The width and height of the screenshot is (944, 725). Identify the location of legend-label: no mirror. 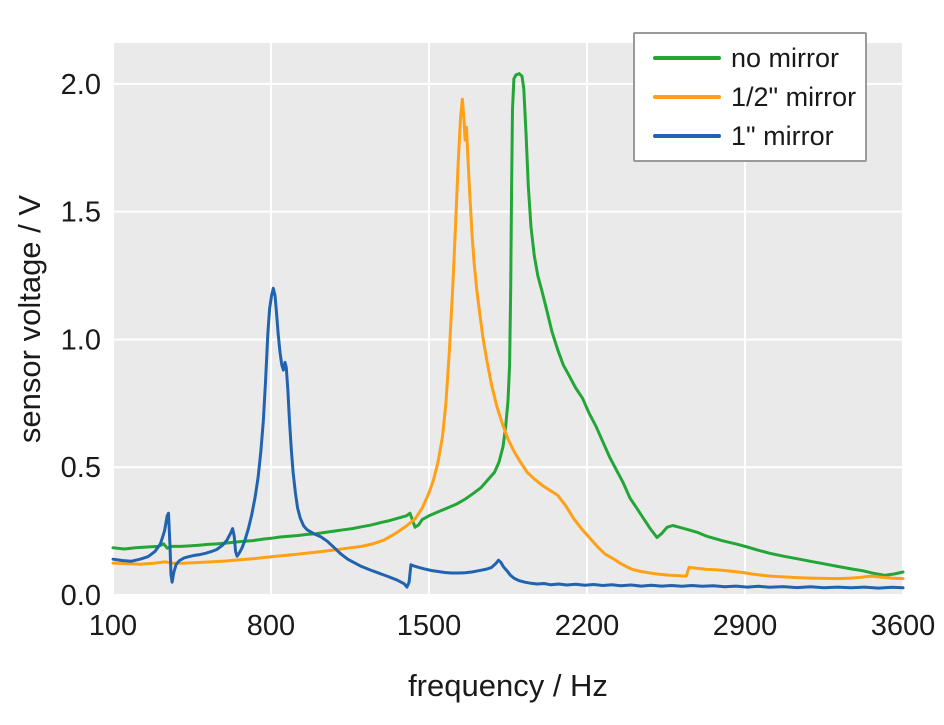
(785, 57).